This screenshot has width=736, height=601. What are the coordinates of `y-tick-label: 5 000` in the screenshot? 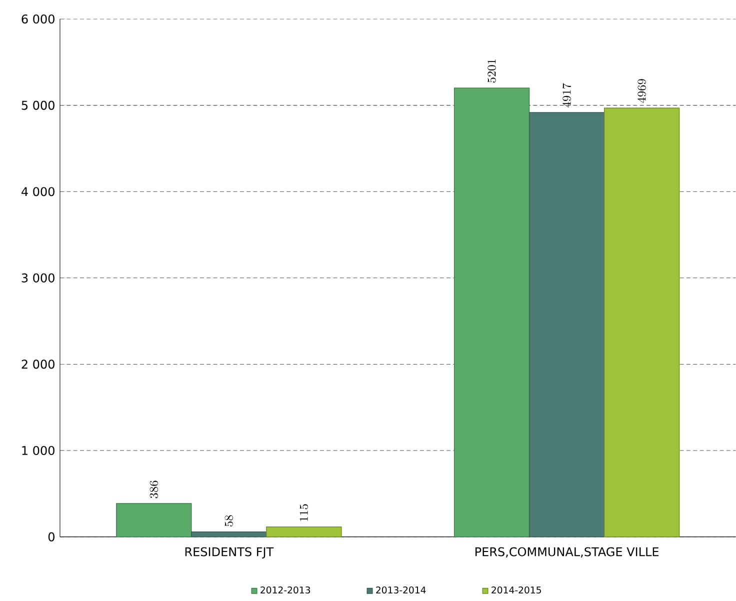 It's located at (38, 105).